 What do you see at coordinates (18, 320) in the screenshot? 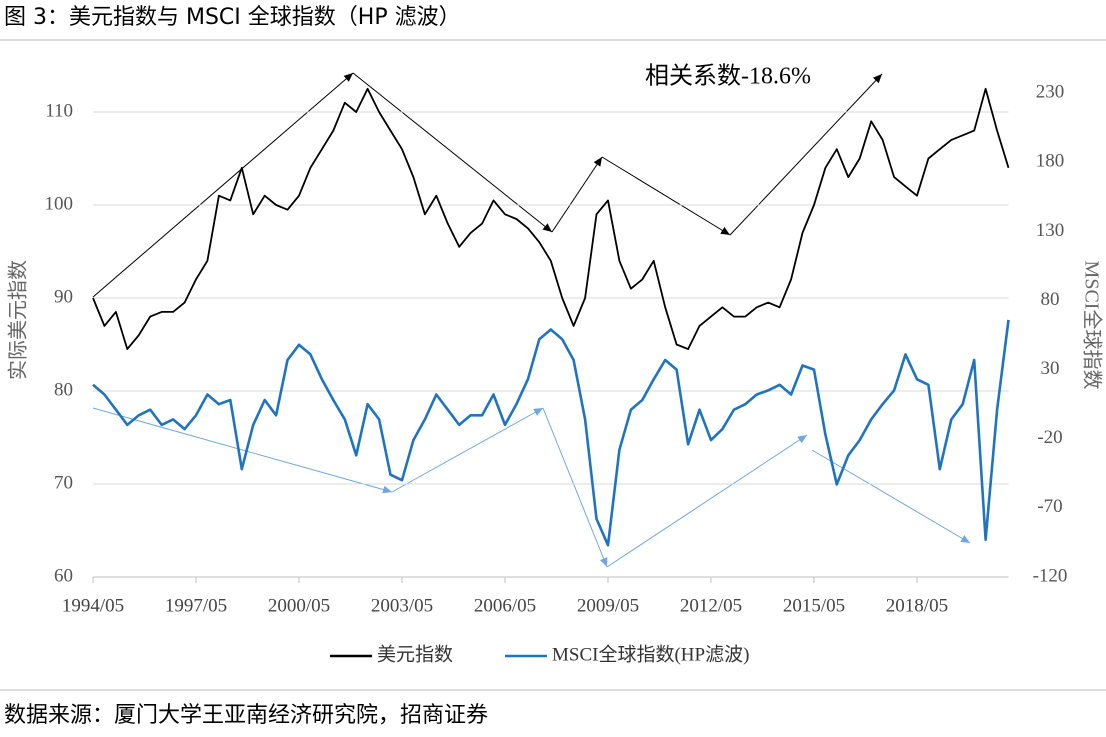
I see `y-axis-title: 实际美元指数` at bounding box center [18, 320].